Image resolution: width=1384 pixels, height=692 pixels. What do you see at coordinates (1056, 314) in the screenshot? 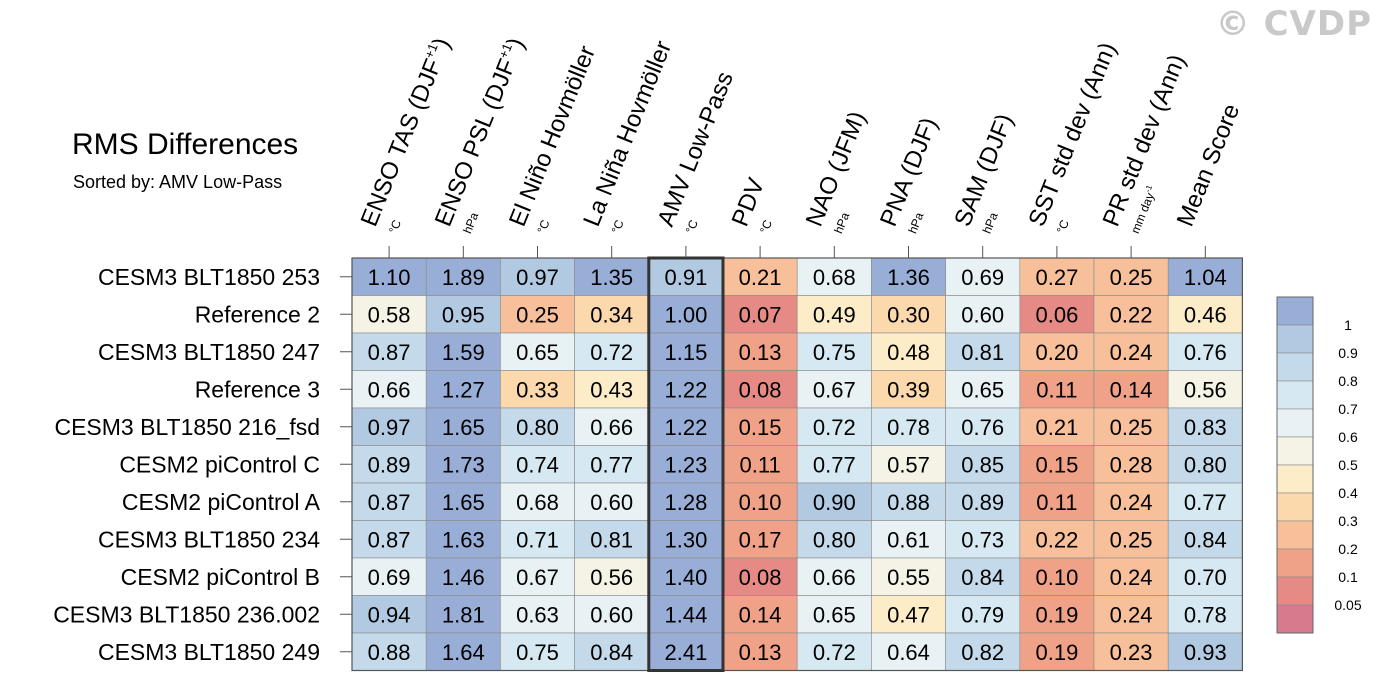
I see `cell-value-label: 0.06` at bounding box center [1056, 314].